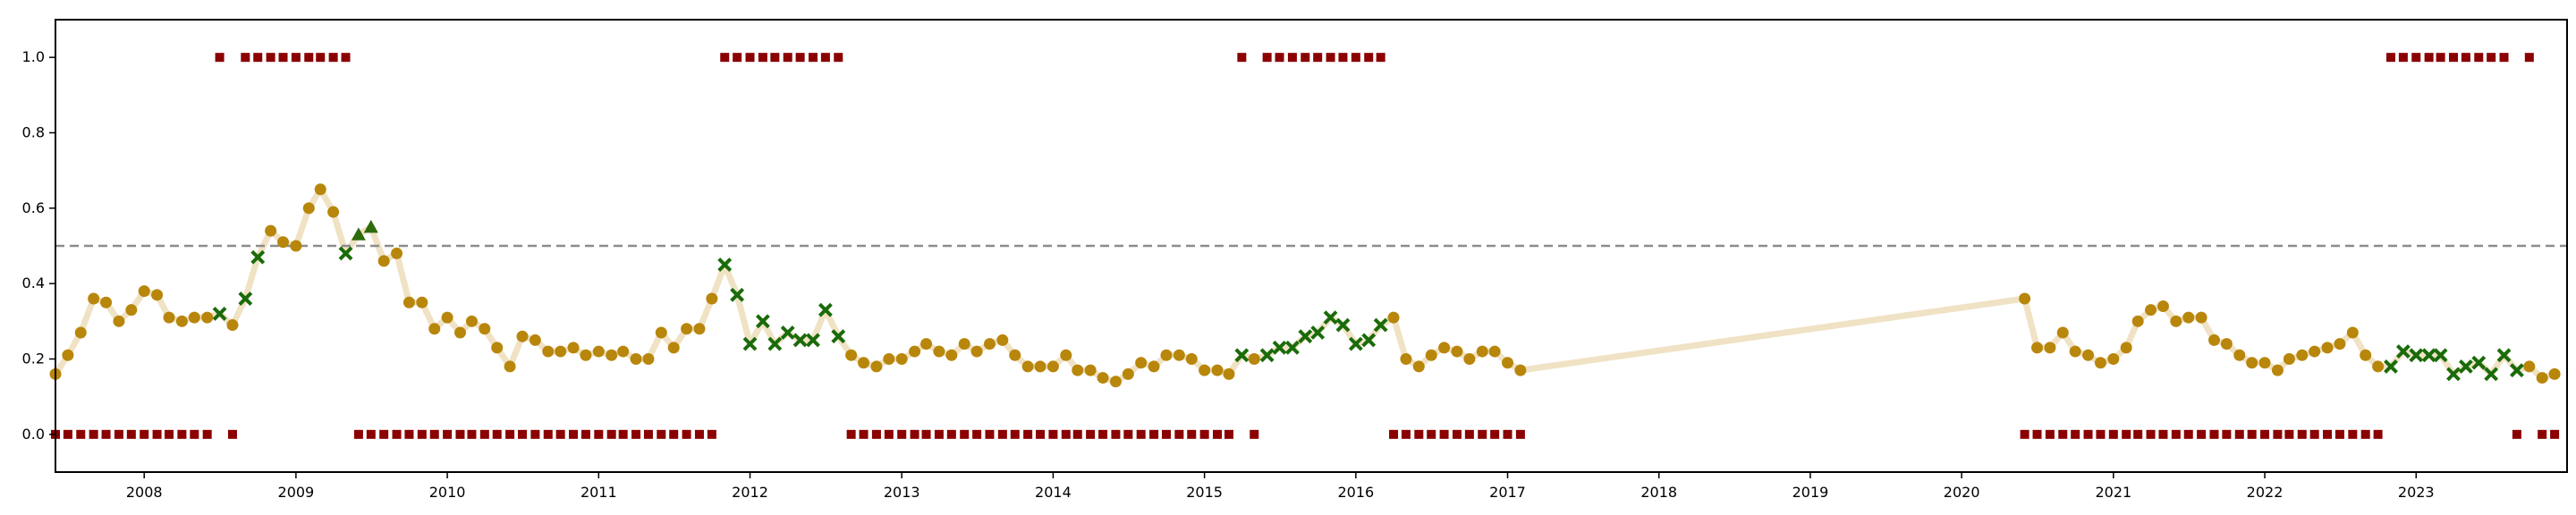  I want to click on x-tick-label: 2011, so click(598, 492).